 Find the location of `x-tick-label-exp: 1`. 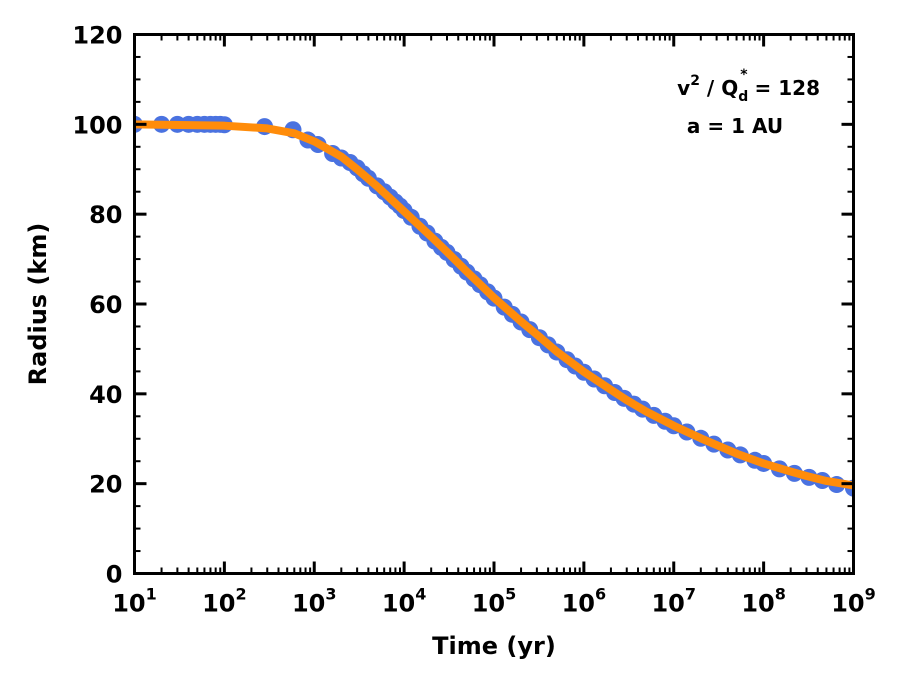

x-tick-label-exp: 1 is located at coordinates (151, 594).